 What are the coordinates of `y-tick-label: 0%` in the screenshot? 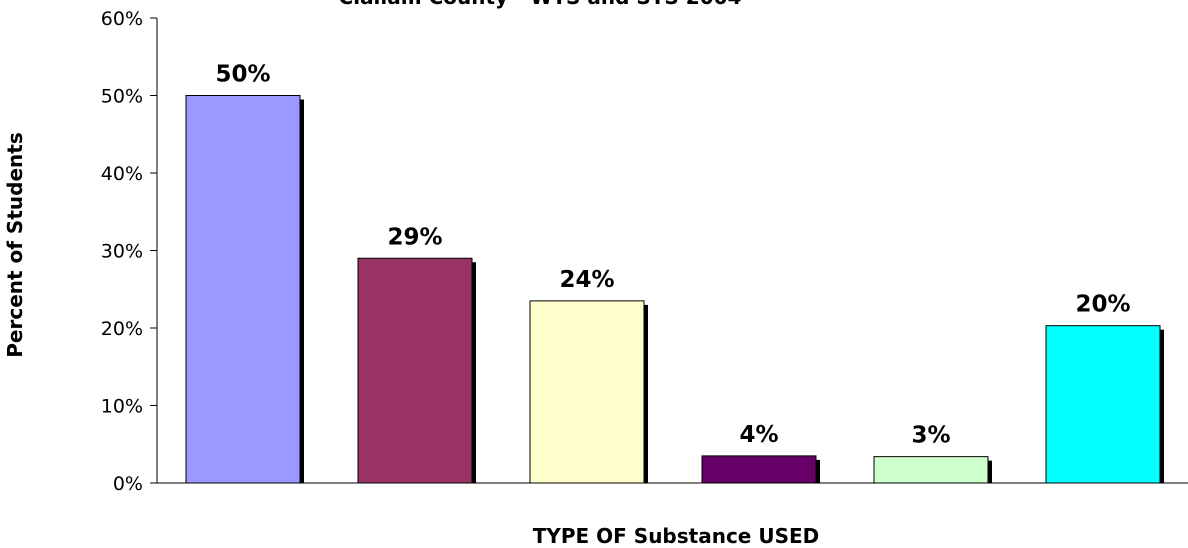 It's located at (128, 484).